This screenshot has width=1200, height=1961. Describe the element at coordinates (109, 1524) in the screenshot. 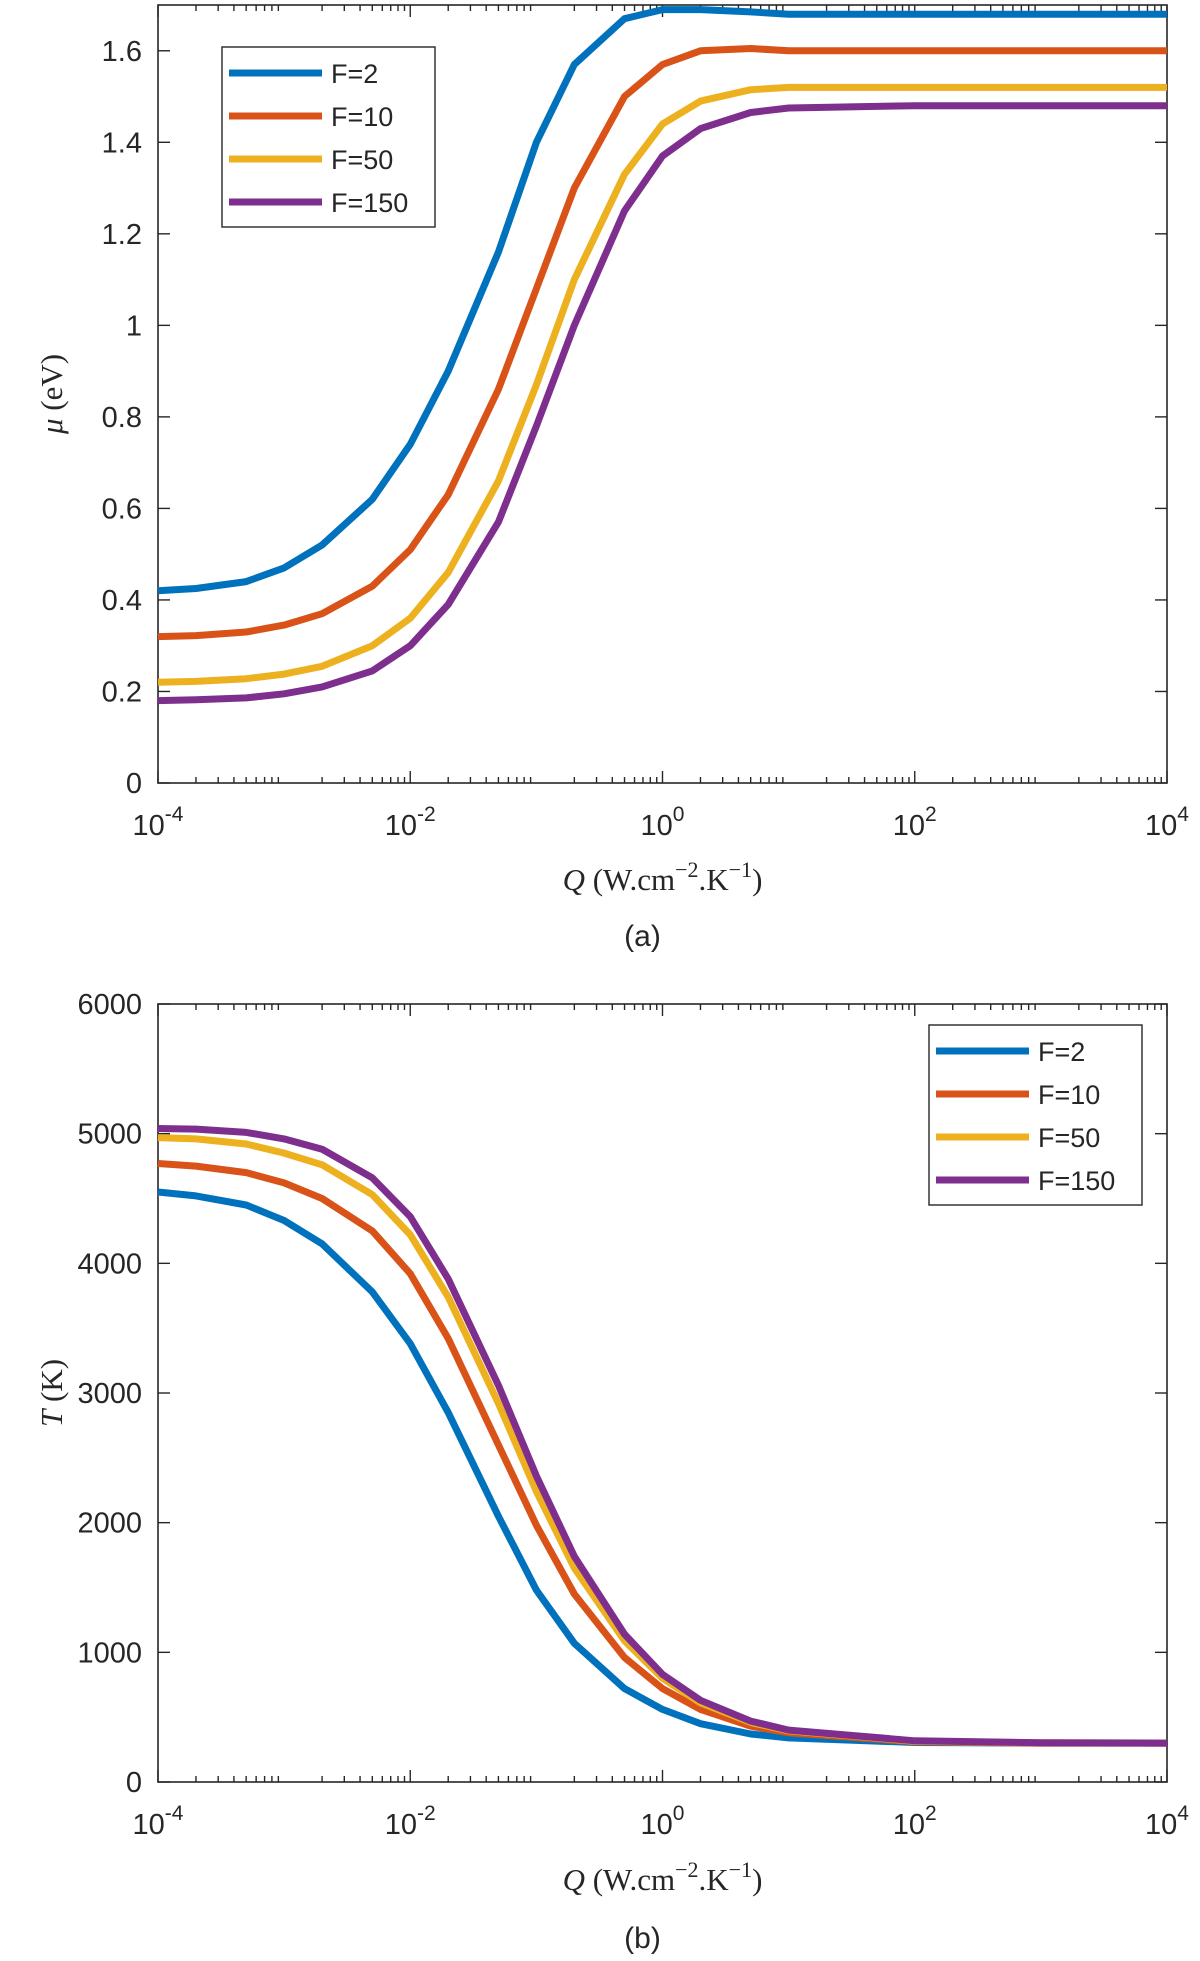

I see `y-tick-label: 2000` at that location.